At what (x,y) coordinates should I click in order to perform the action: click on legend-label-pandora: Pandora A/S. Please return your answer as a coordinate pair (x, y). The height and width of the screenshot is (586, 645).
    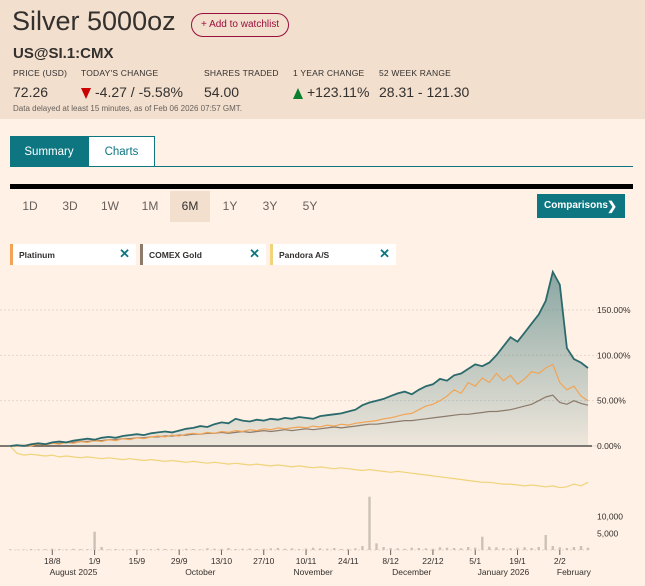
    Looking at the image, I should click on (304, 254).